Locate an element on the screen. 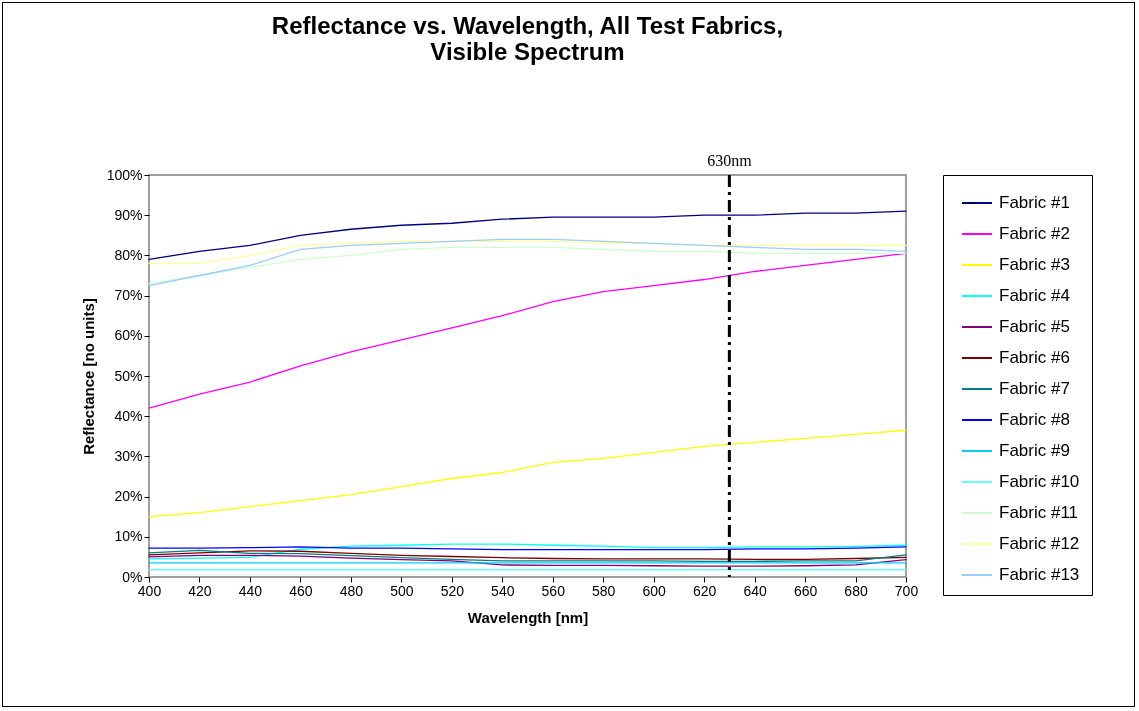  y-tick-label: 60% is located at coordinates (128, 335).